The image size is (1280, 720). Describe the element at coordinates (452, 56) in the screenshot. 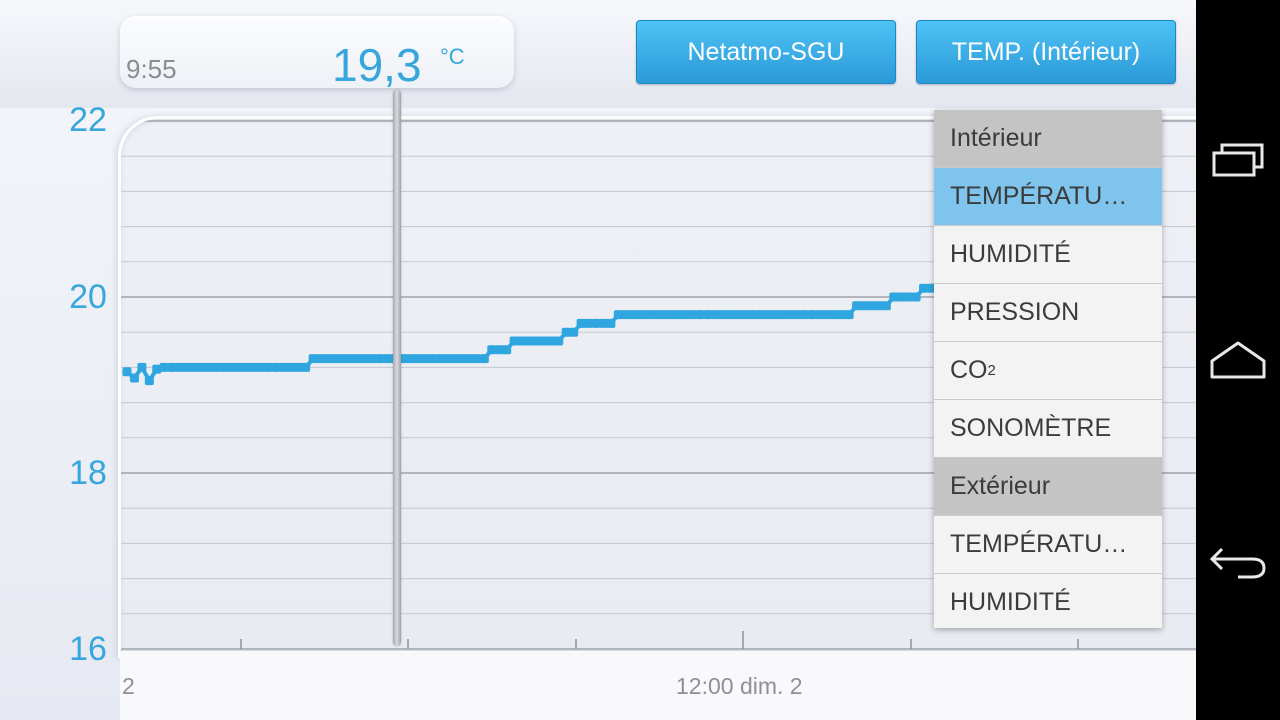

I see `tooltip-unit: °C` at that location.